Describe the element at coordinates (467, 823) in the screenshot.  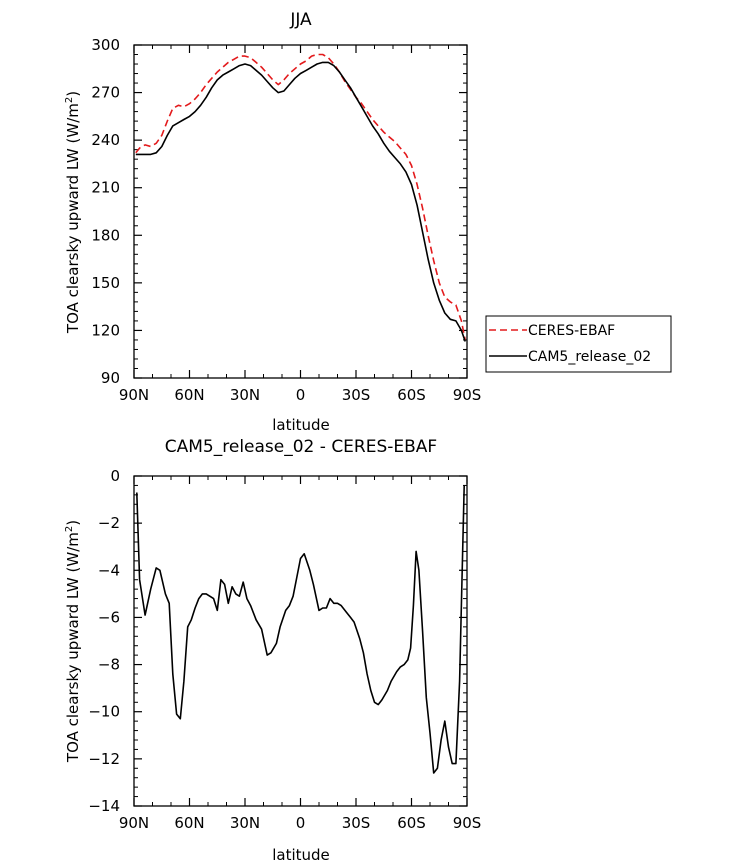
I see `bottom-x-tick-label: 90S` at that location.